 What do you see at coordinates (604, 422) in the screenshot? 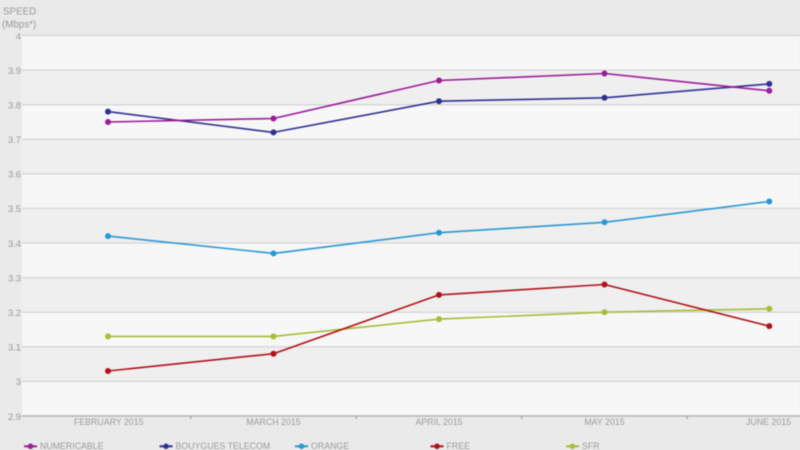
I see `svg-text: MAY 2015` at bounding box center [604, 422].